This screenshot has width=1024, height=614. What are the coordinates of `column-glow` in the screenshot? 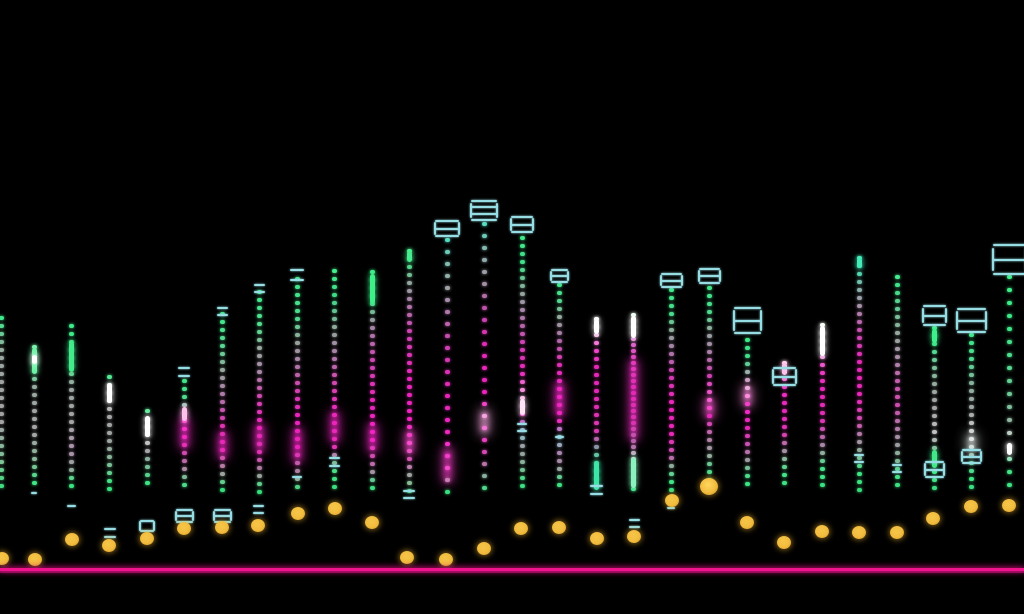 It's located at (334, 427).